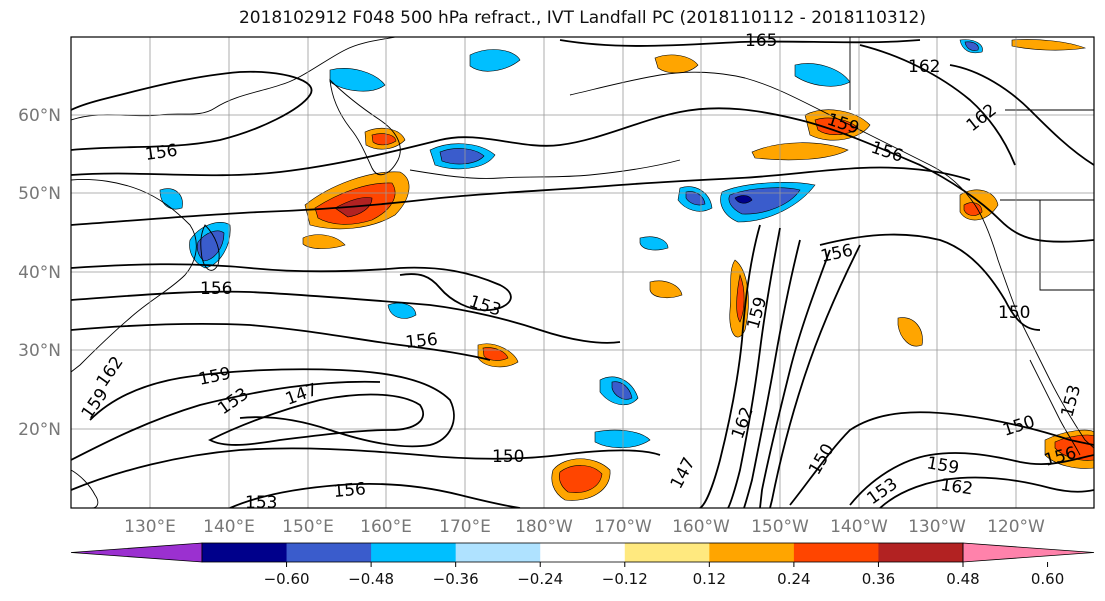  What do you see at coordinates (39, 194) in the screenshot?
I see `lat-label: 50°N` at bounding box center [39, 194].